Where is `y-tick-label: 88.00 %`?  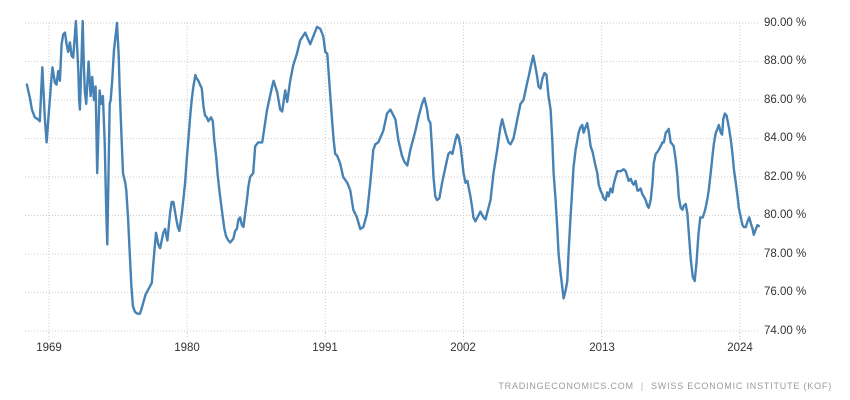 y-tick-label: 88.00 % is located at coordinates (785, 61).